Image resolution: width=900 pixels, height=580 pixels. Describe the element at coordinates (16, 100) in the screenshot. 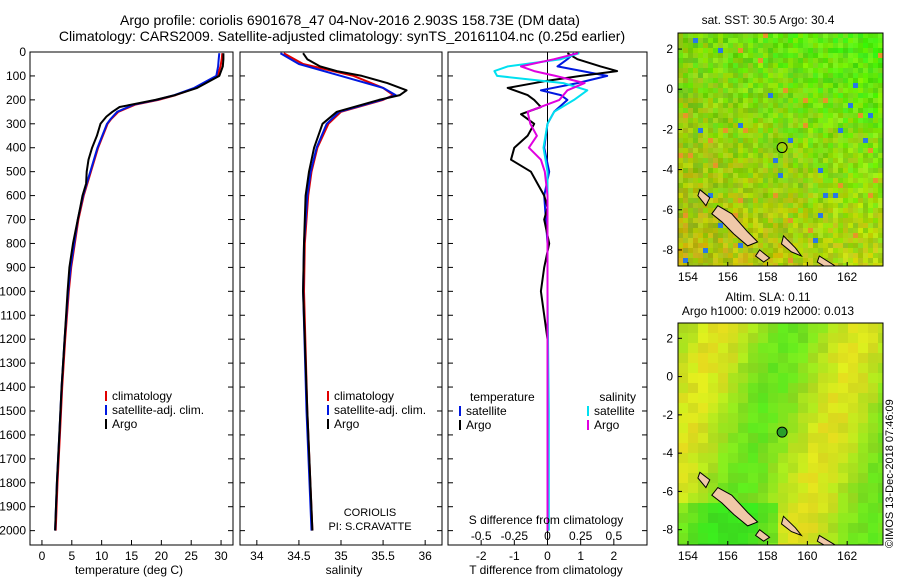

I see `temperature-ytick-label: 200` at that location.